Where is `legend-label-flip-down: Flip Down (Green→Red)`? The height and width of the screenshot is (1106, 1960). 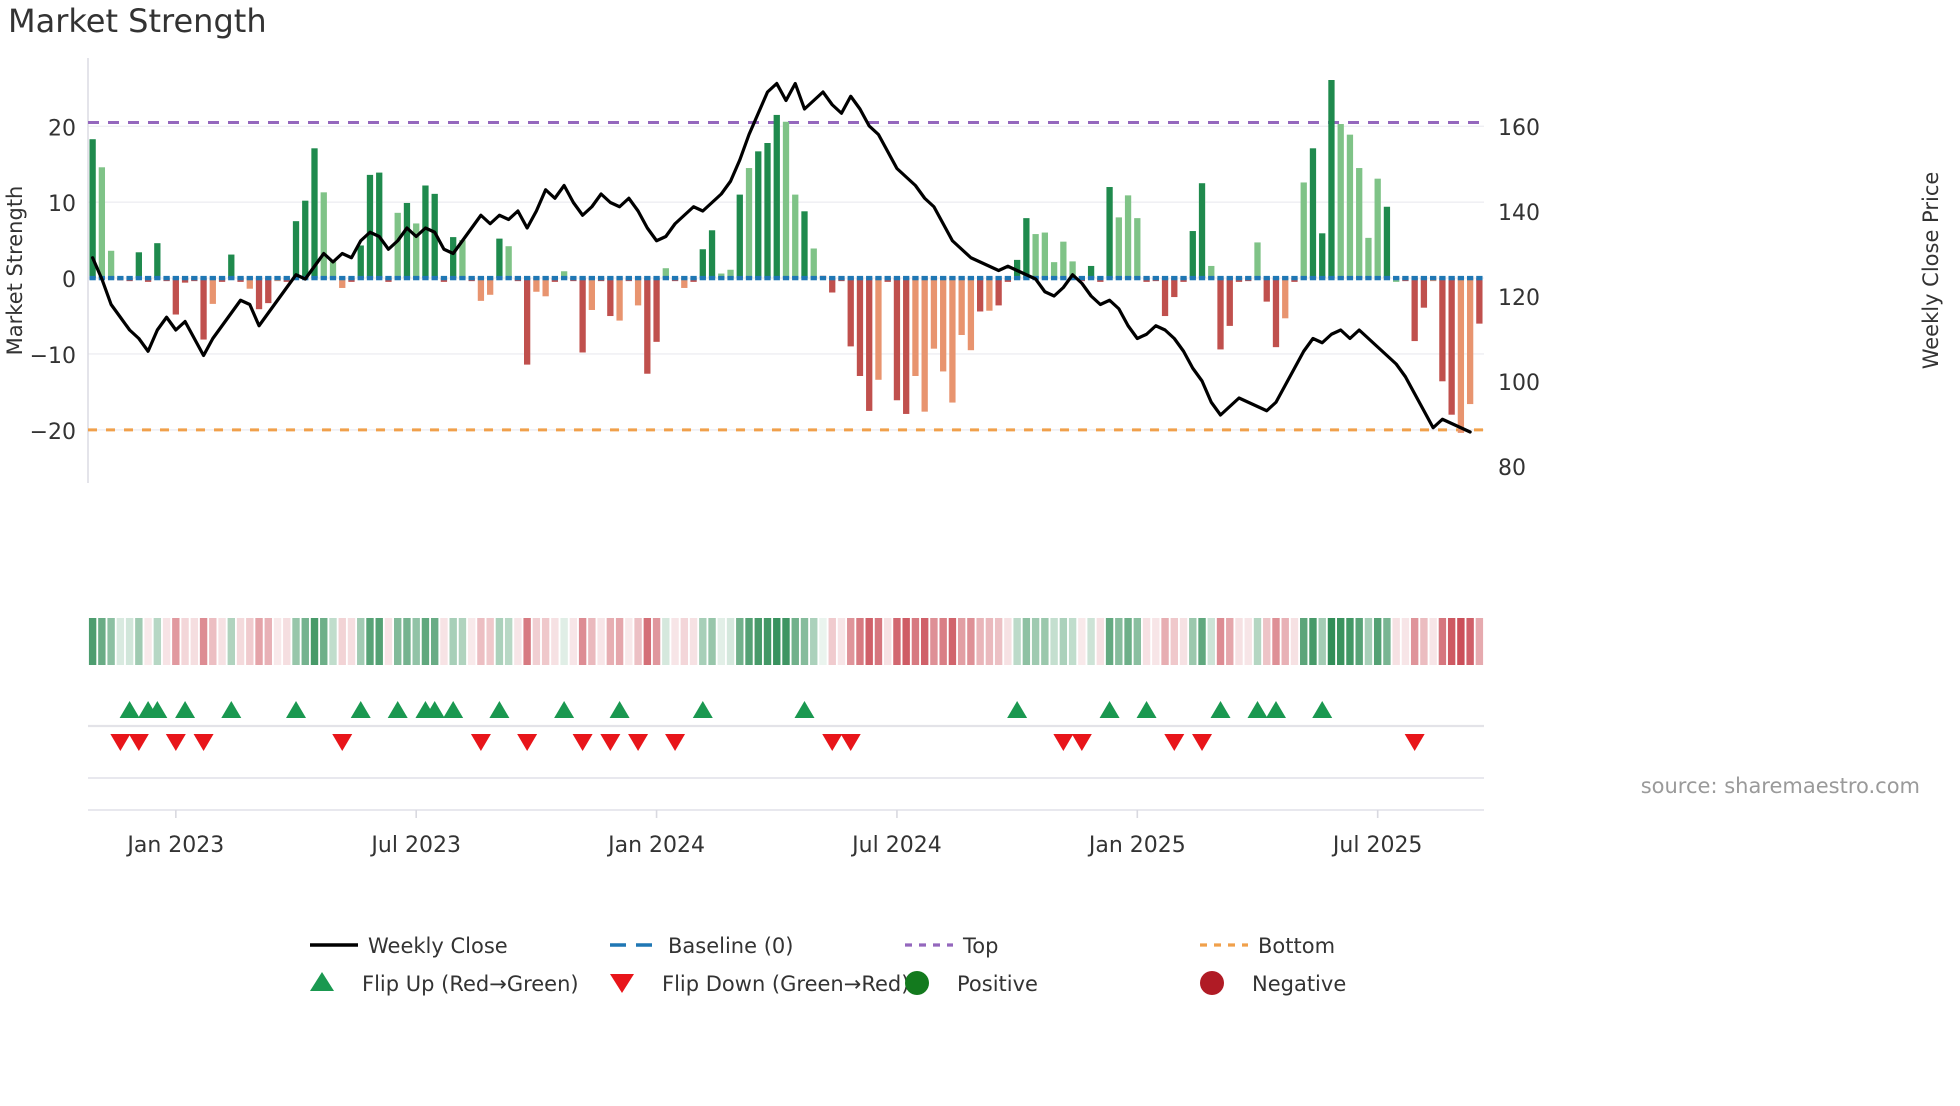 legend-label-flip-down: Flip Down (Green→Red) is located at coordinates (785, 984).